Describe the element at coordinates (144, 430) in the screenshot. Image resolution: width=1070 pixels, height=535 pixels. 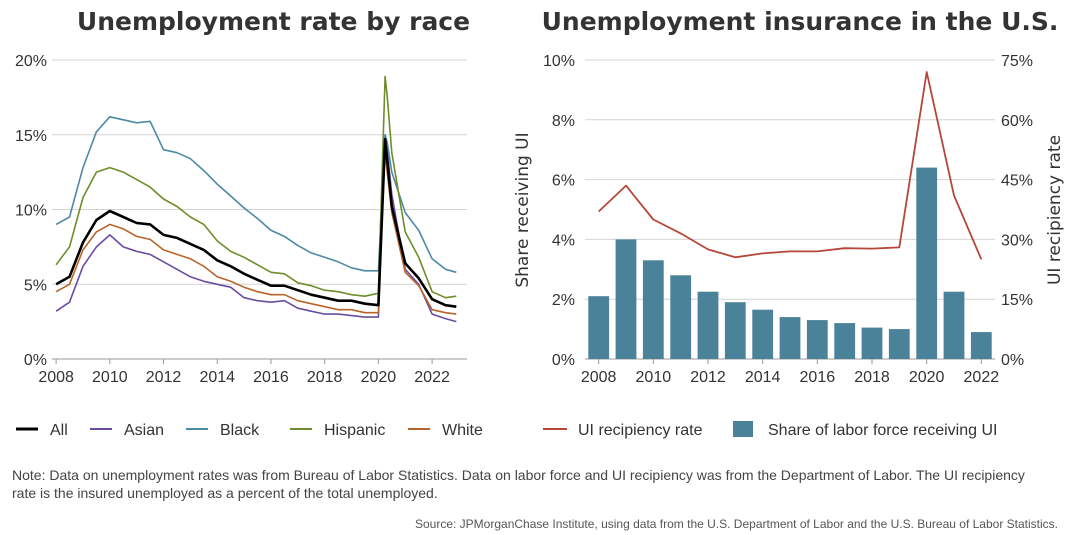
I see `legend-label-asian: Asian` at that location.